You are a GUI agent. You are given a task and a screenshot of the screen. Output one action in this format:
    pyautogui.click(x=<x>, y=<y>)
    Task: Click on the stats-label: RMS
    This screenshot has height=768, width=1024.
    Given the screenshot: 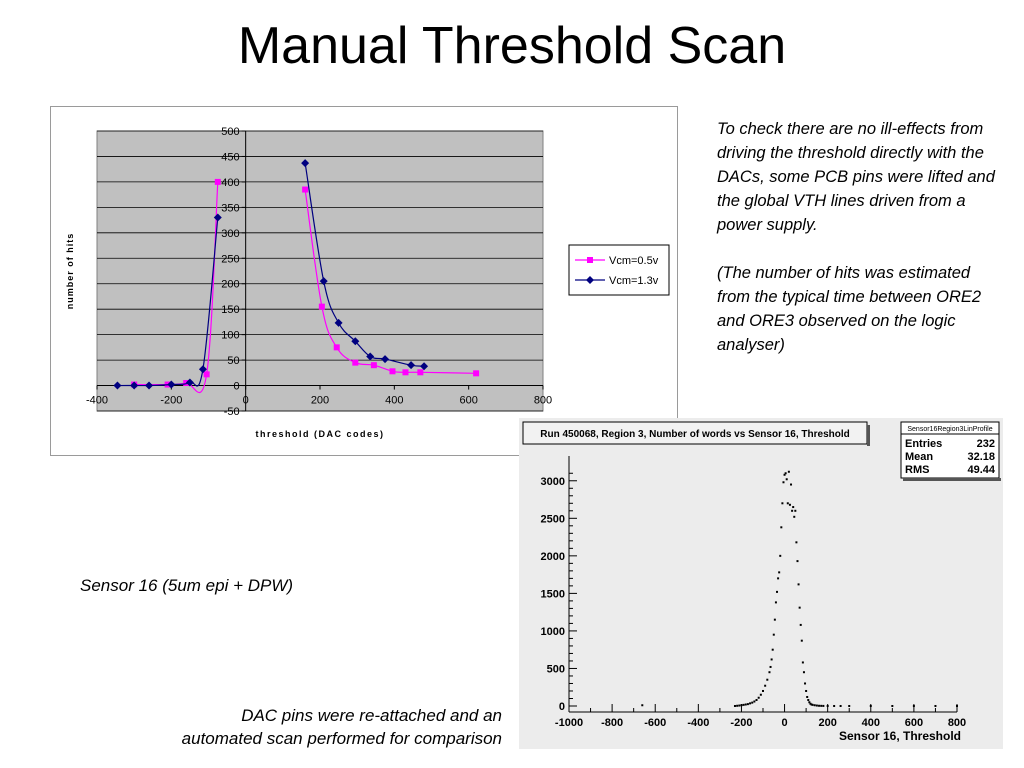 What is the action you would take?
    pyautogui.click(x=917, y=470)
    